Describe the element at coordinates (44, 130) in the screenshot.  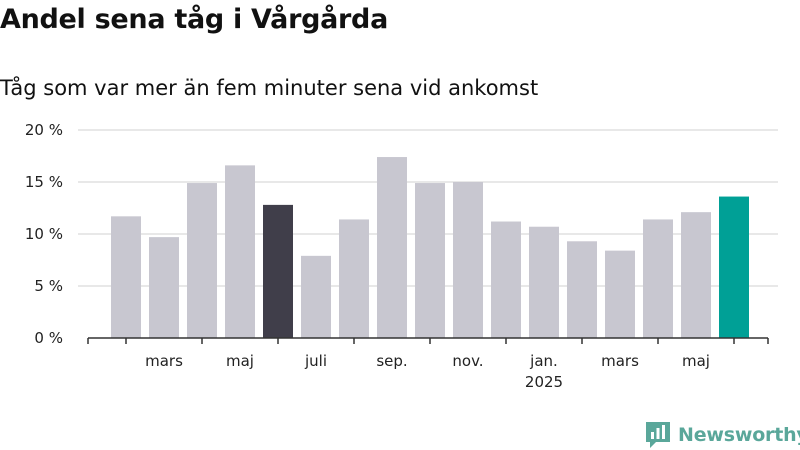
I see `y-tick-label: 20 %` at that location.